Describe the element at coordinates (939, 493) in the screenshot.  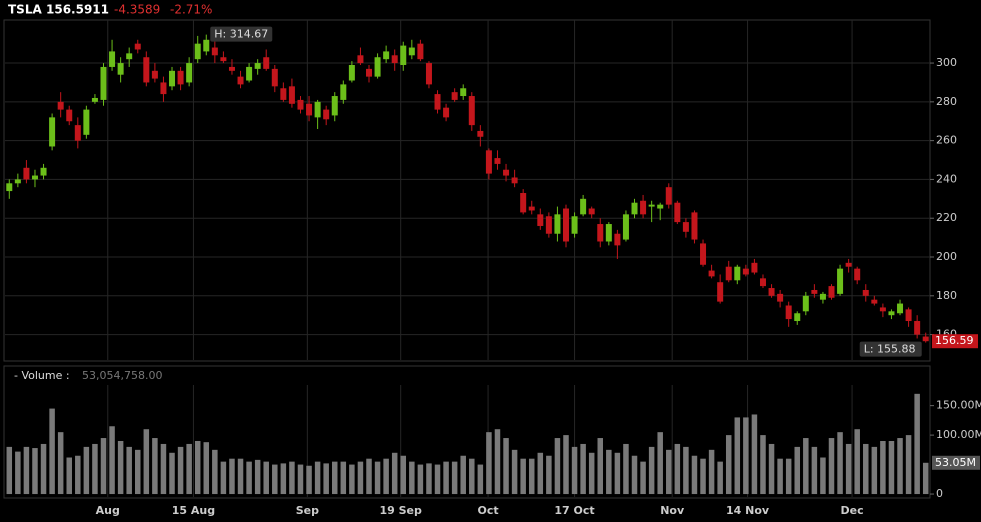
I see `y-tick-label: 0` at that location.